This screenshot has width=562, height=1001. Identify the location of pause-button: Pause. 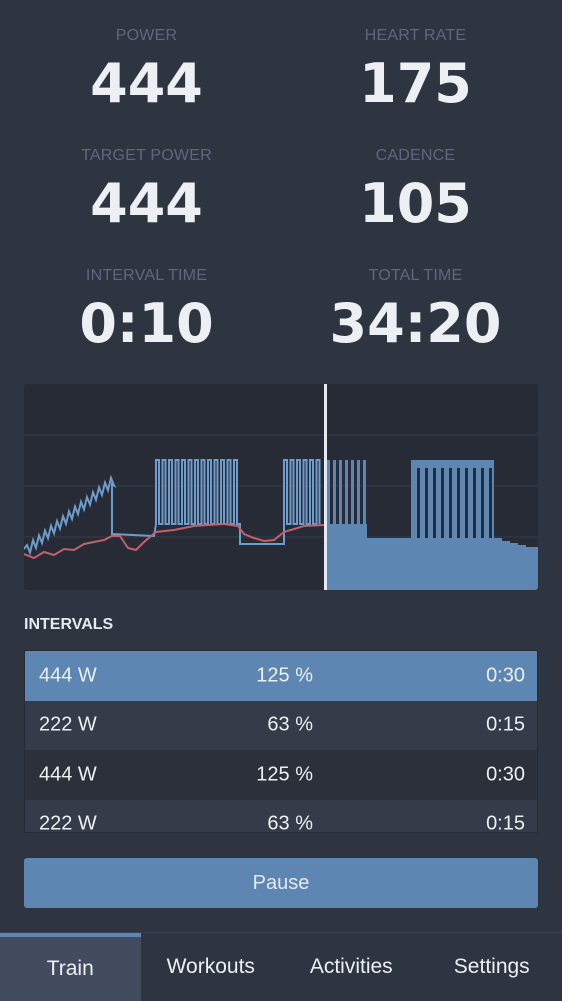
(281, 883).